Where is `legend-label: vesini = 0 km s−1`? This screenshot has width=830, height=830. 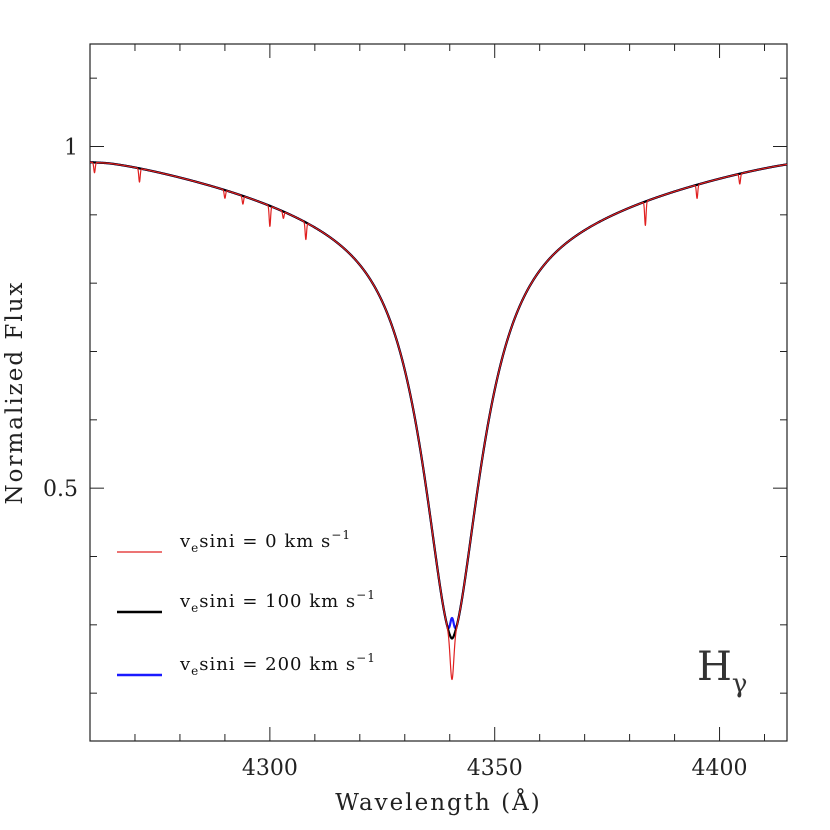
legend-label: vesini = 0 km s−1 is located at coordinates (265, 541).